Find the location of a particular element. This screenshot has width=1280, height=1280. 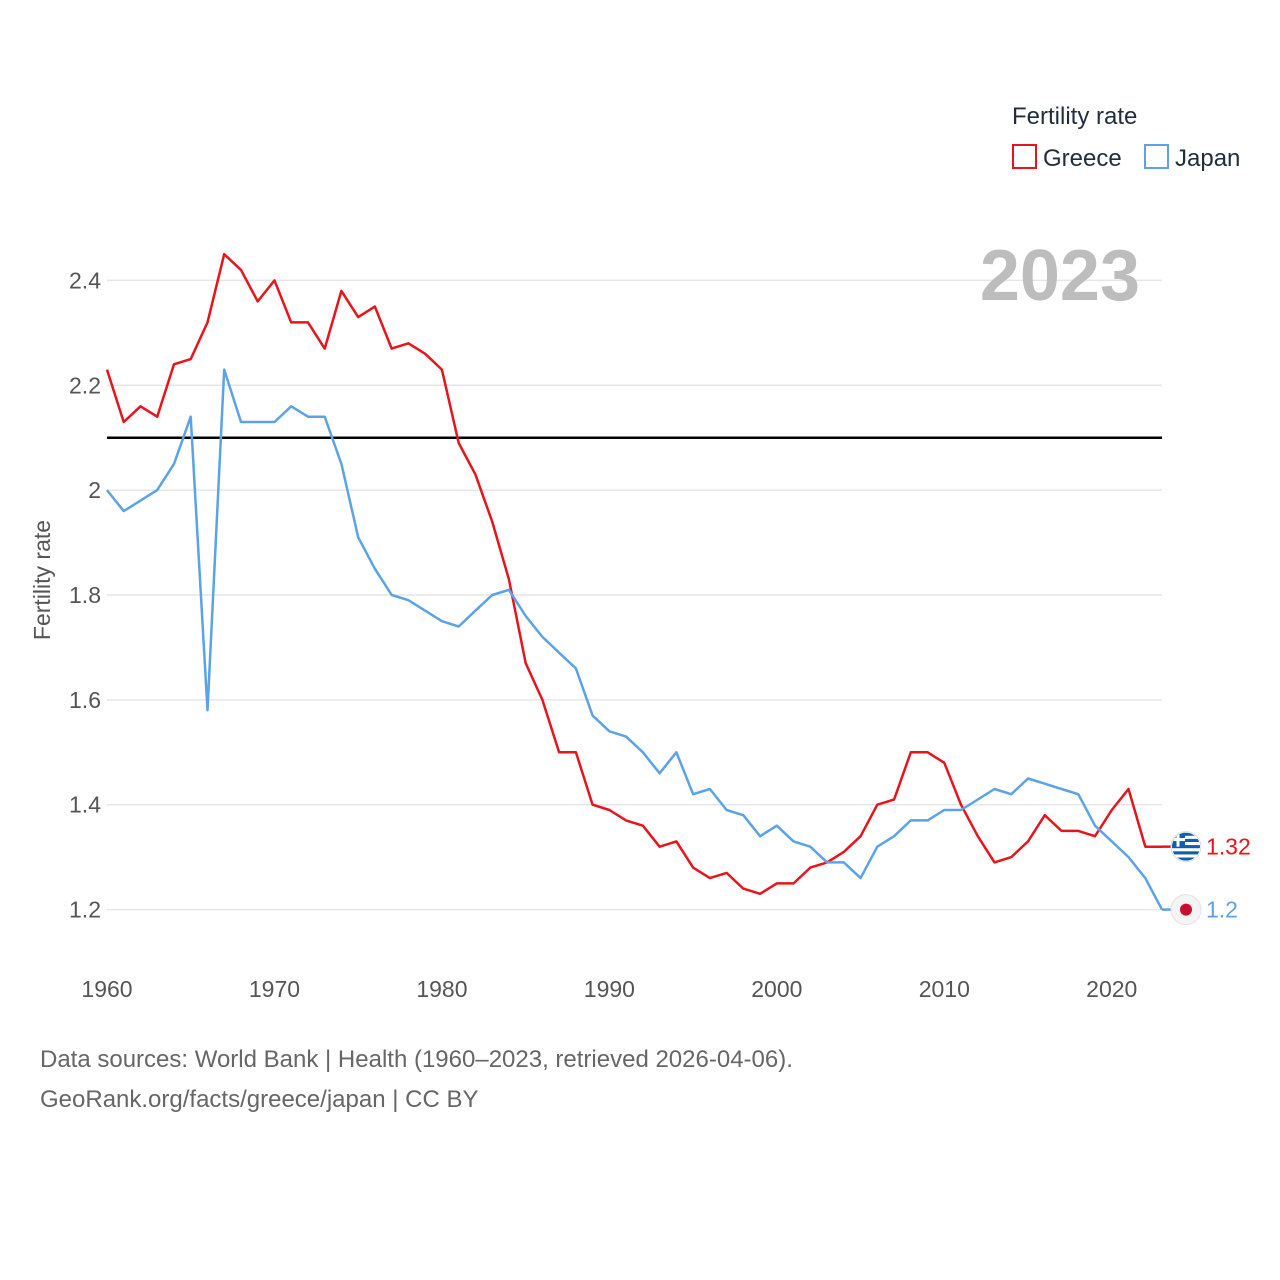

legend-item-japan: Japan is located at coordinates (1192, 158).